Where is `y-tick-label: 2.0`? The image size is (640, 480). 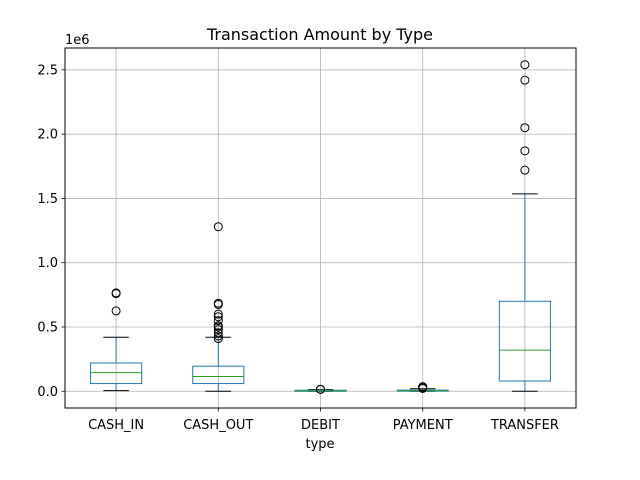
y-tick-label: 2.0 is located at coordinates (47, 135).